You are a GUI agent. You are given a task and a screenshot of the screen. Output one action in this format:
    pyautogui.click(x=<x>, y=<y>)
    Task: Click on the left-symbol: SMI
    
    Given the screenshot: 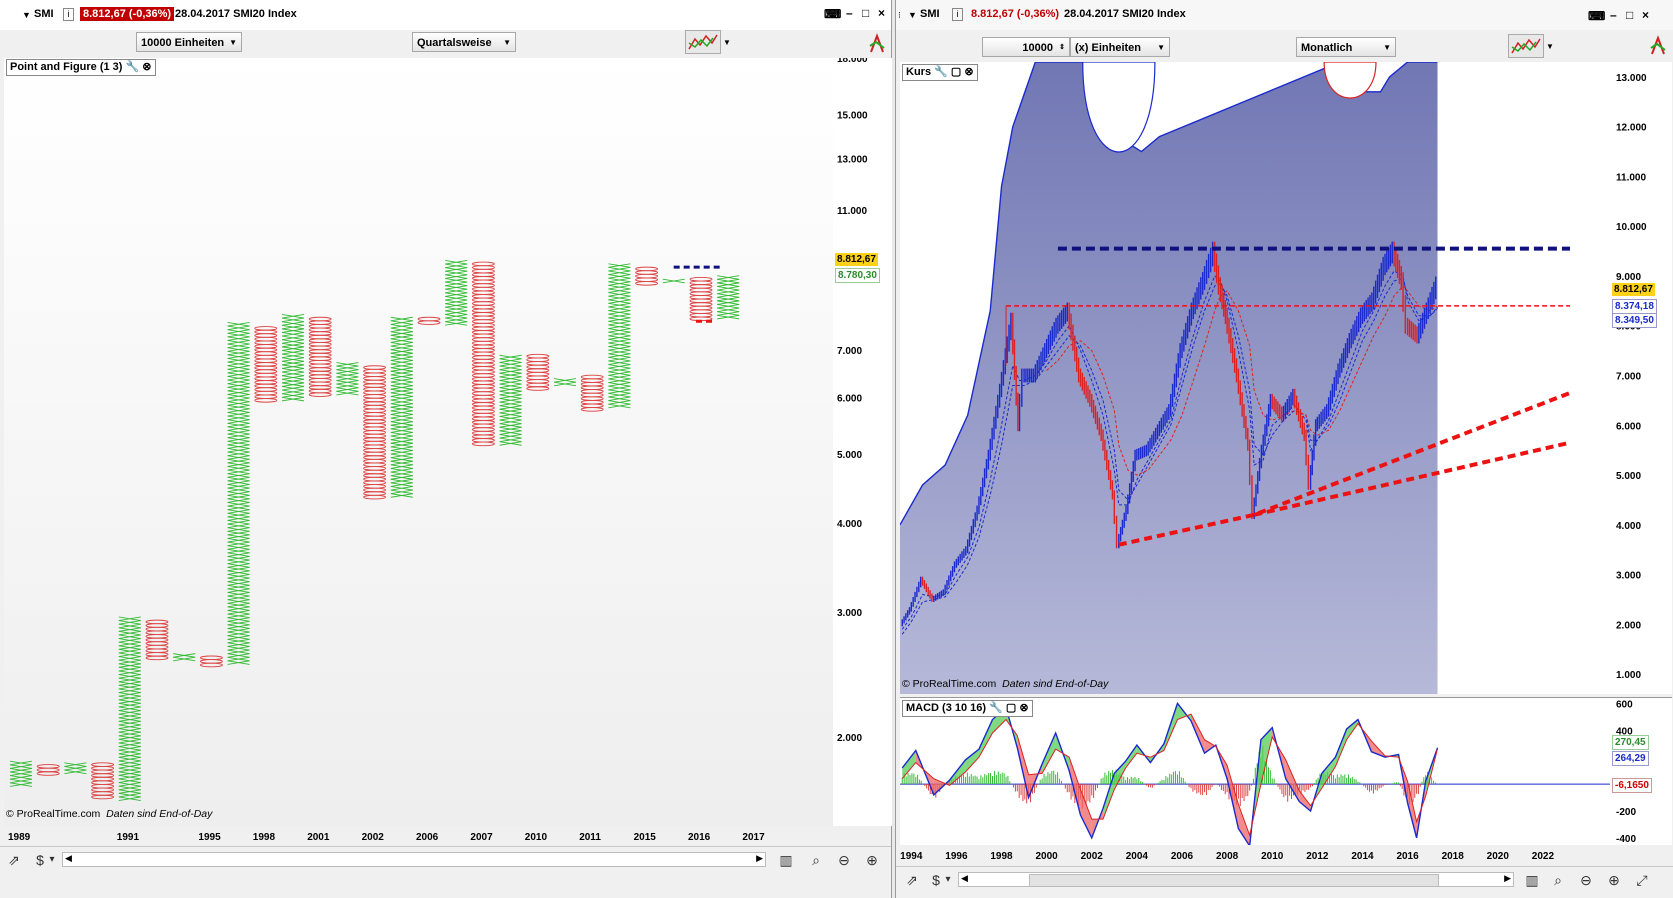 What is the action you would take?
    pyautogui.click(x=44, y=14)
    